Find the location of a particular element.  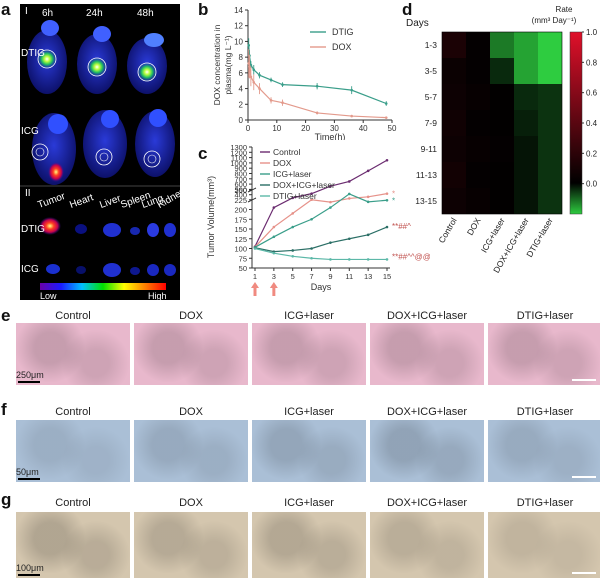

panel-label-a: a is located at coordinates (6, 9).